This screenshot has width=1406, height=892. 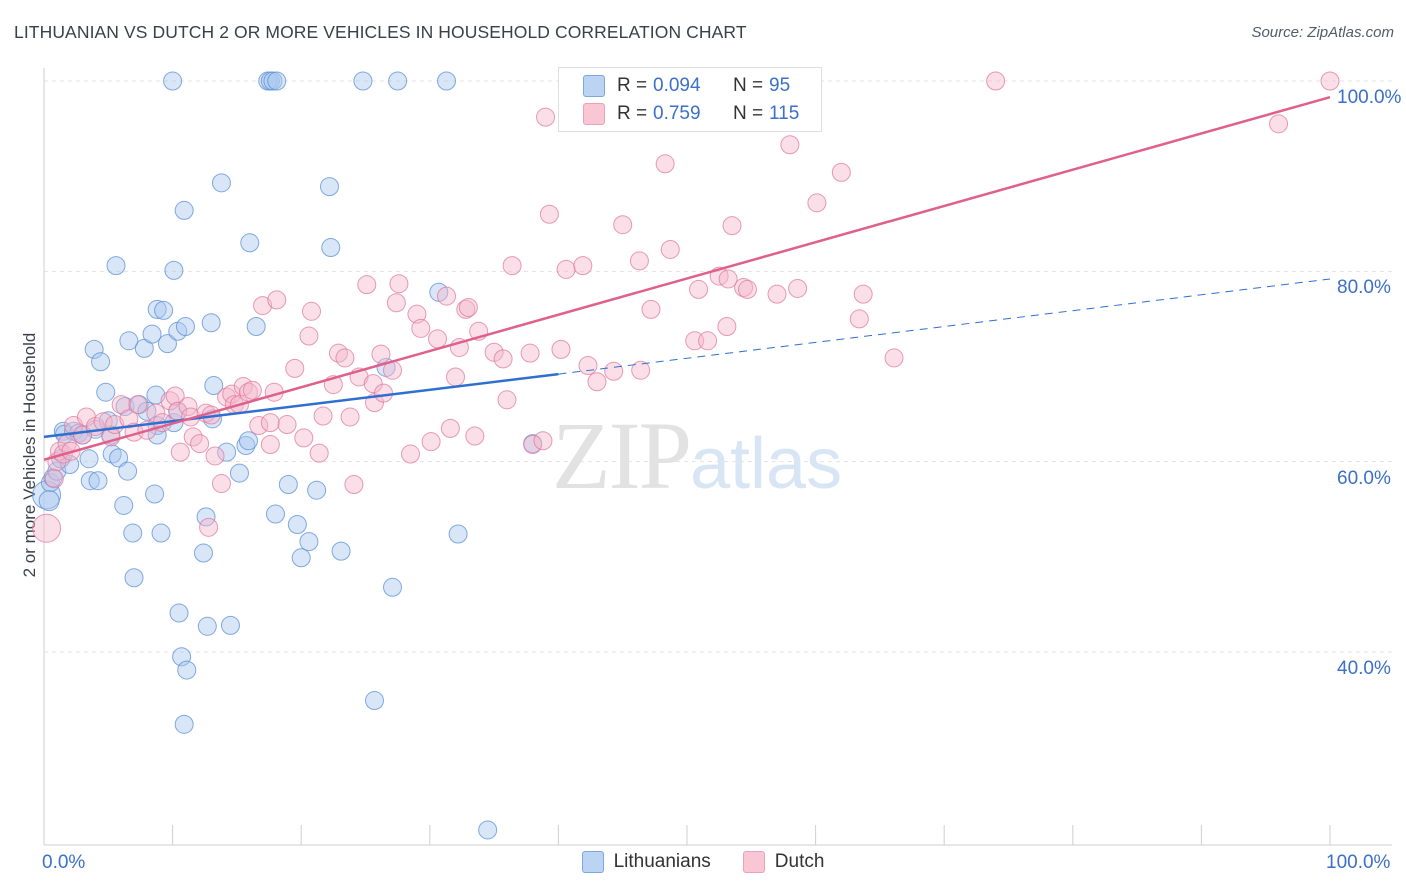 What do you see at coordinates (1369, 97) in the screenshot?
I see `y-tick-label: 100.0%` at bounding box center [1369, 97].